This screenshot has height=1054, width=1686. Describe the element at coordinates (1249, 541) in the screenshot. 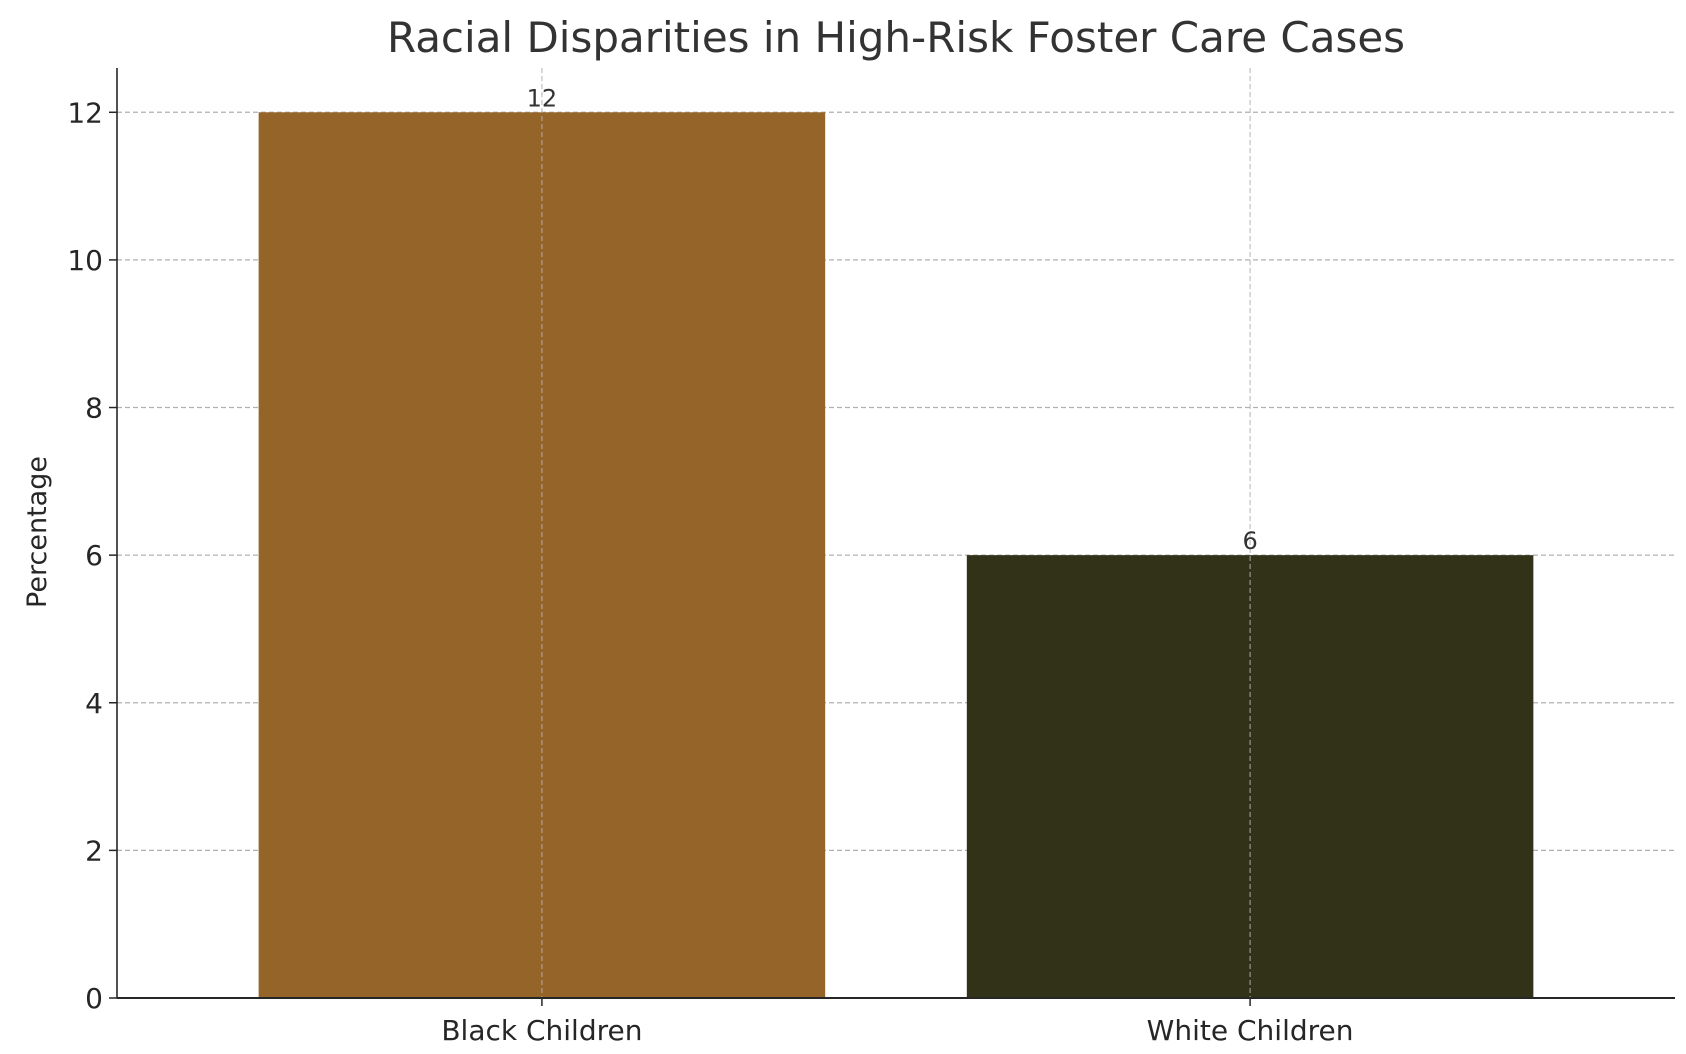

I see `data-label: 6` at that location.